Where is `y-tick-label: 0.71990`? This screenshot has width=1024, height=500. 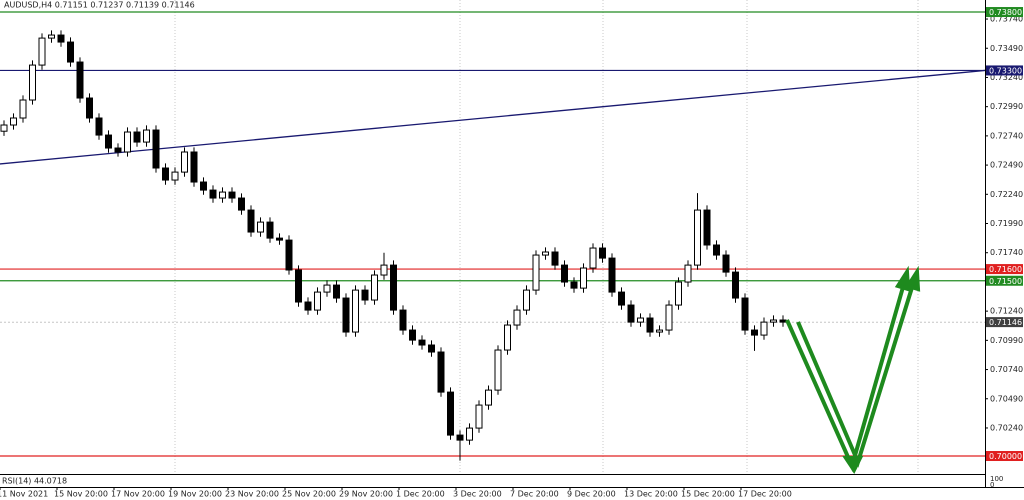
y-tick-label: 0.71990 is located at coordinates (1006, 223).